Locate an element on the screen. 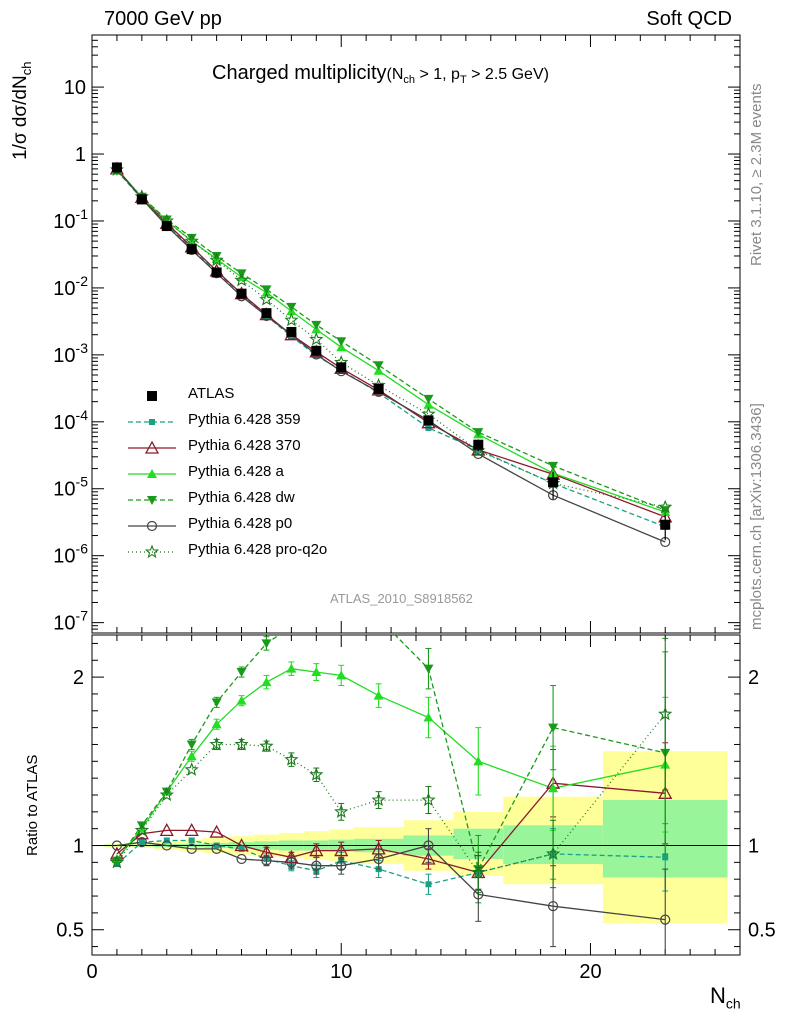 The height and width of the screenshot is (1024, 786). legend-label-370: Pythia 6.428 370 is located at coordinates (244, 445).